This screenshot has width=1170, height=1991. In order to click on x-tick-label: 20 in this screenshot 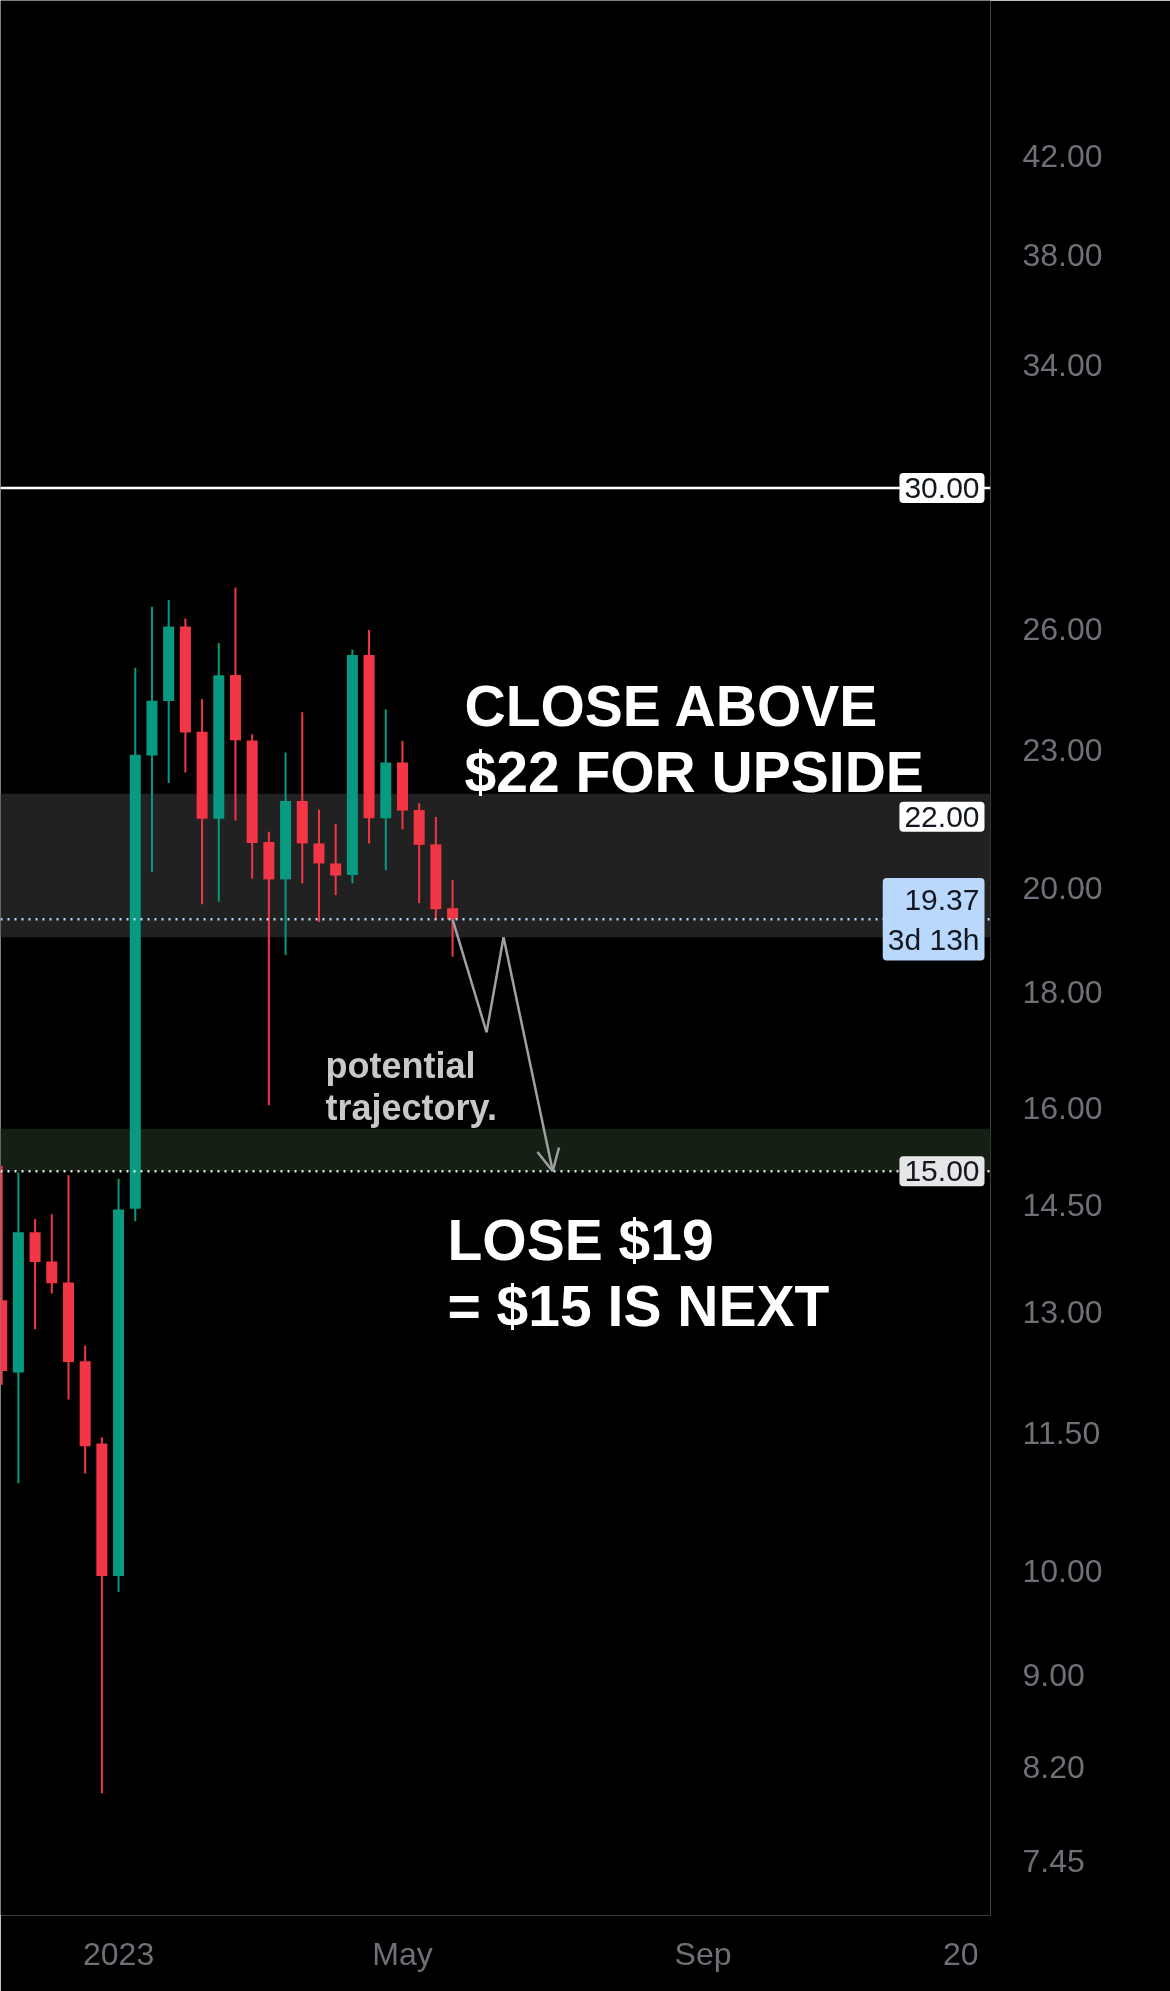, I will do `click(960, 1953)`.